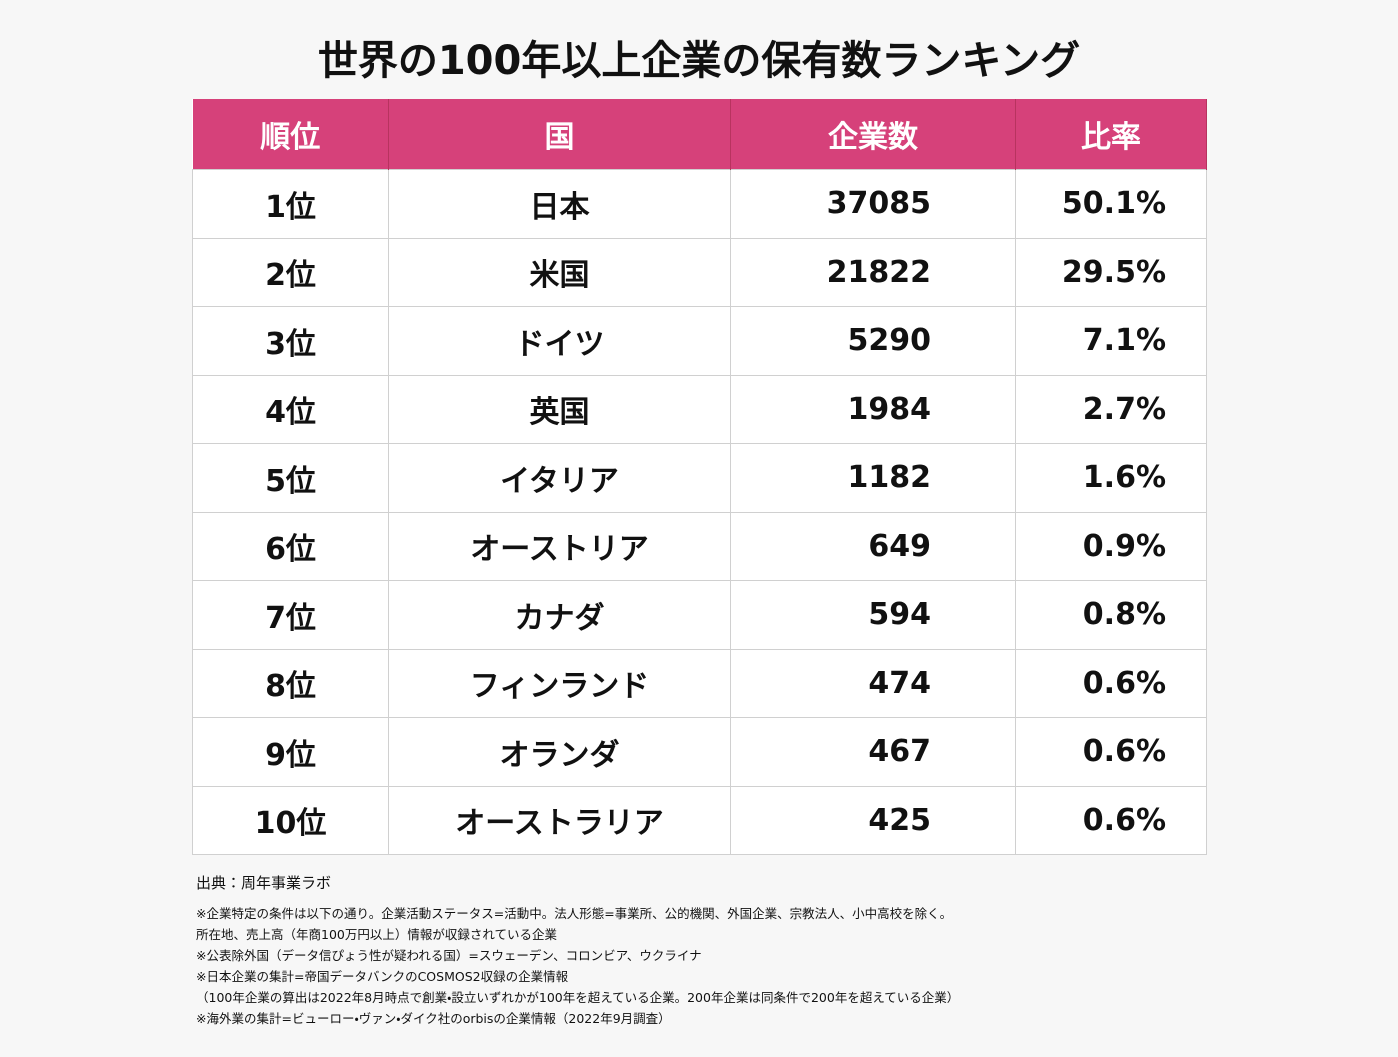 Image resolution: width=1398 pixels, height=1057 pixels. Describe the element at coordinates (1111, 409) in the screenshot. I see `table-cell: 2.7%` at that location.